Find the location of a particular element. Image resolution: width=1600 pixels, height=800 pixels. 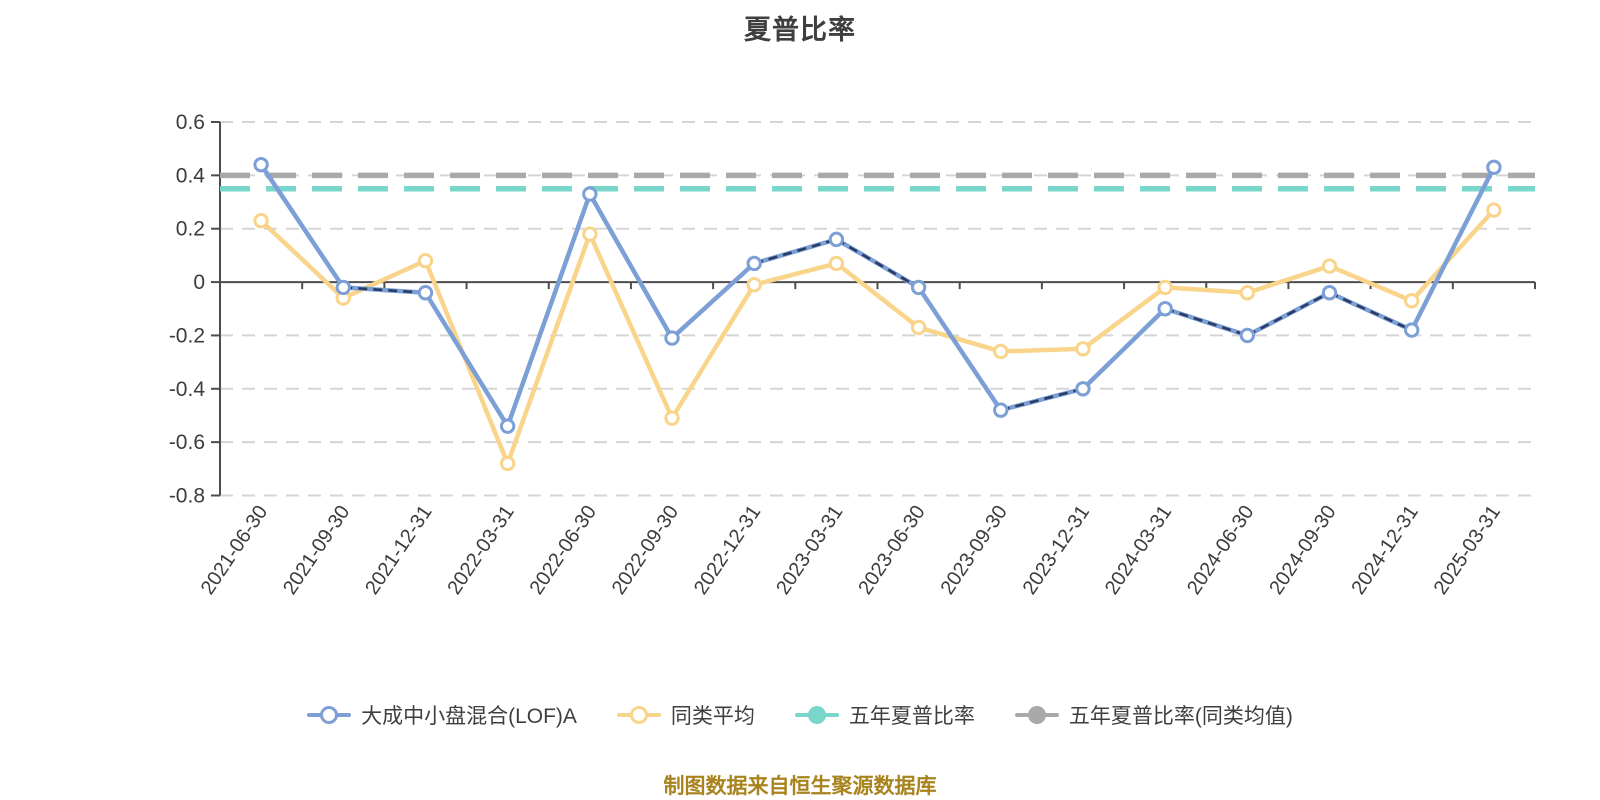

data-point-大成中小盘混合(LOF)A-7 is located at coordinates (836, 239).